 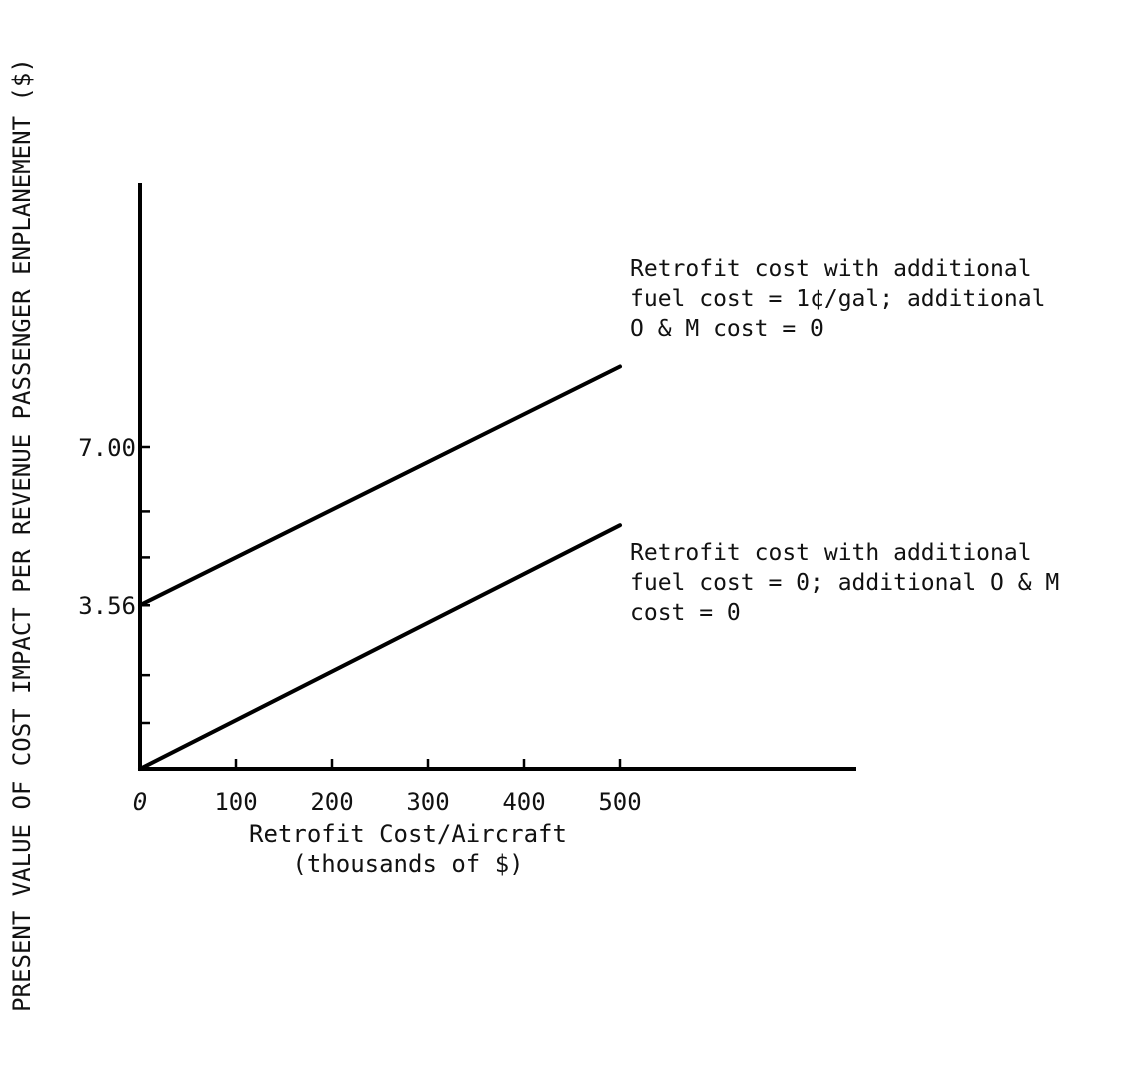 I want to click on x-tick-label: 500, so click(x=619, y=802).